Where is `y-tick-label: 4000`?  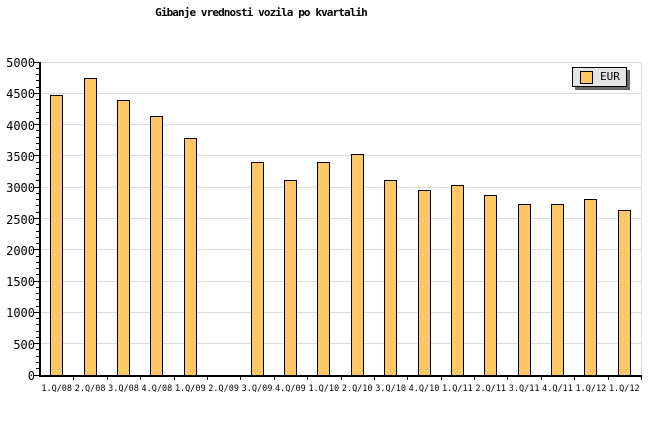 y-tick-label: 4000 is located at coordinates (20, 125).